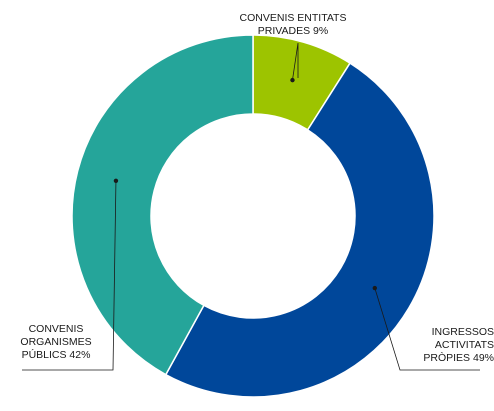 Image resolution: width=494 pixels, height=411 pixels. I want to click on slice-label-convenis-organismes-publics: CONVENIS ORGANISMES PÚBLICS 42%, so click(56, 342).